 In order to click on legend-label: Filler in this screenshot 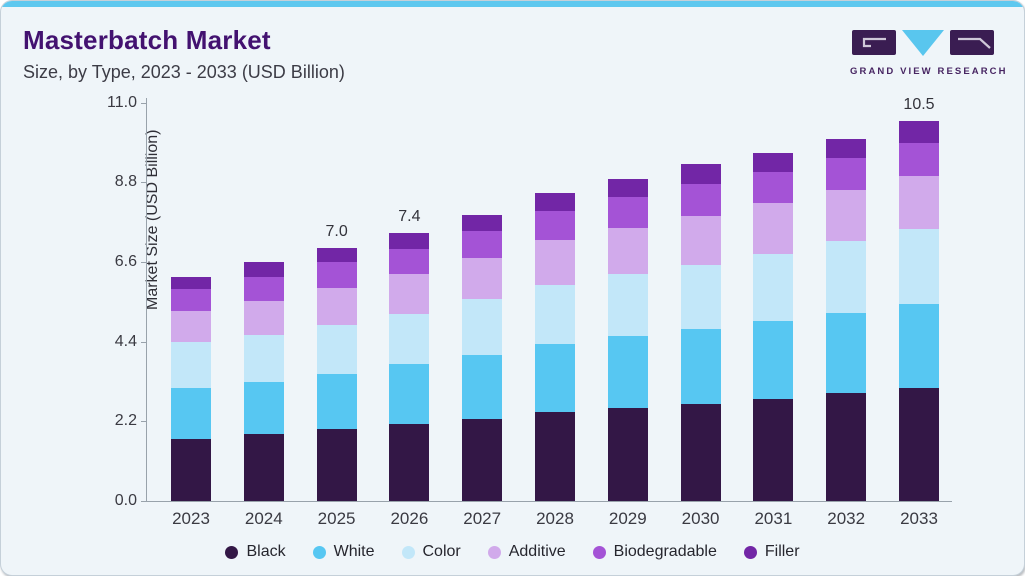, I will do `click(782, 551)`.